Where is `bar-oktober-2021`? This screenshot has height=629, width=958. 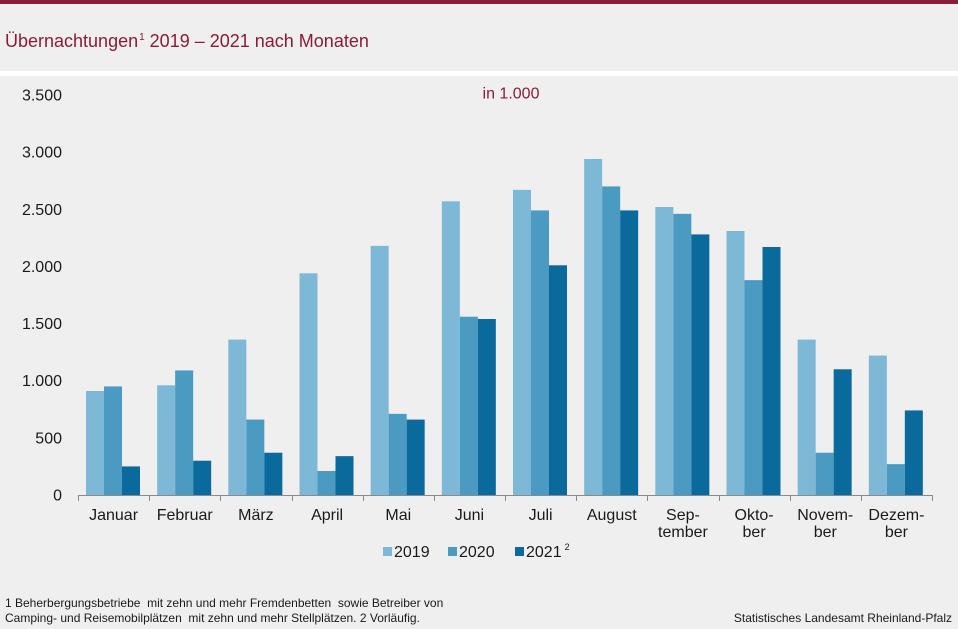
bar-oktober-2021 is located at coordinates (771, 371).